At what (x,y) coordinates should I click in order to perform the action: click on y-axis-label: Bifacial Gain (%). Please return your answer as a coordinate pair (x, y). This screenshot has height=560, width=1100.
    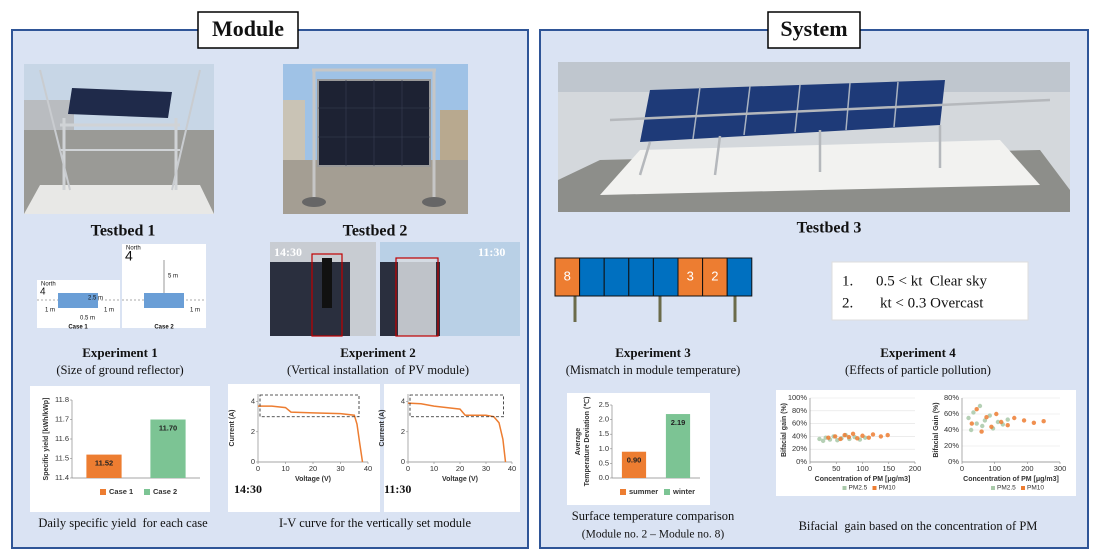
    Looking at the image, I should click on (936, 429).